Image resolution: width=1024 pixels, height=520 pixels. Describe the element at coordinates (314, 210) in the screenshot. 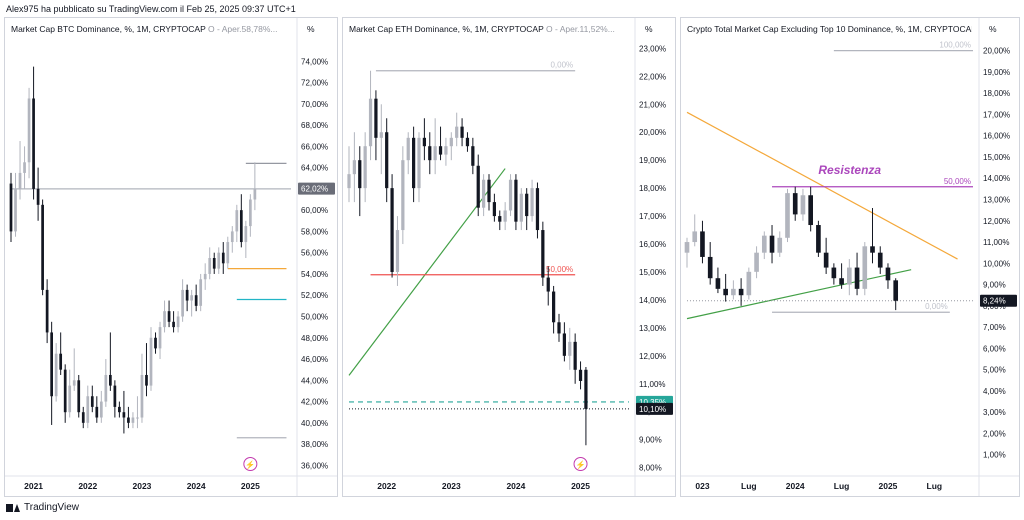

I see `btc-y-tick-label: 60,00%` at that location.